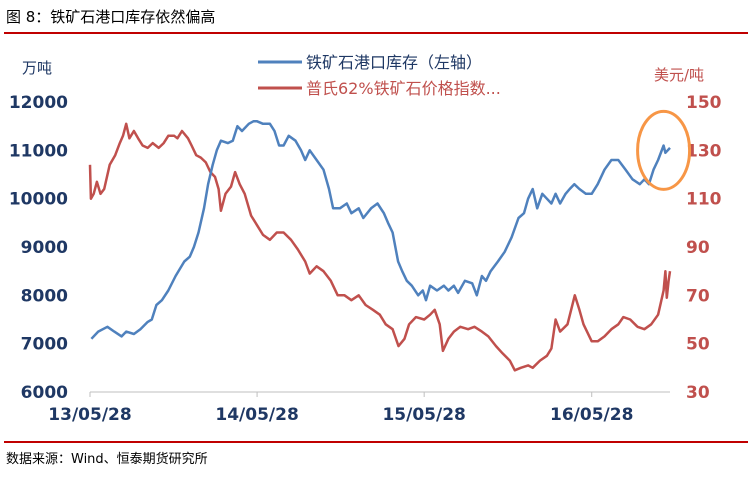 The height and width of the screenshot is (478, 752). Describe the element at coordinates (698, 296) in the screenshot. I see `right-tick-label: 70` at that location.